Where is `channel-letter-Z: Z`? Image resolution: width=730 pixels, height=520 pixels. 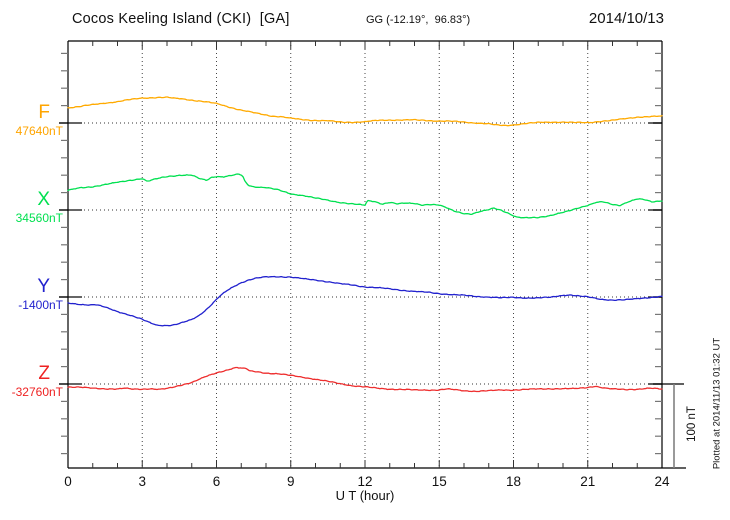 channel-letter-Z: Z is located at coordinates (44, 373).